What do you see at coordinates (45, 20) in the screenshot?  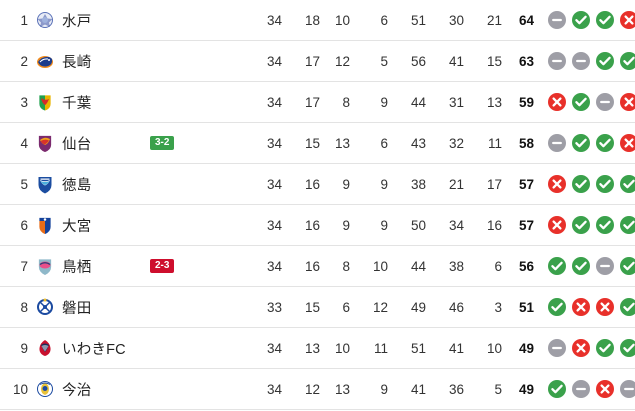 I see `mito-hollyhock-crest` at bounding box center [45, 20].